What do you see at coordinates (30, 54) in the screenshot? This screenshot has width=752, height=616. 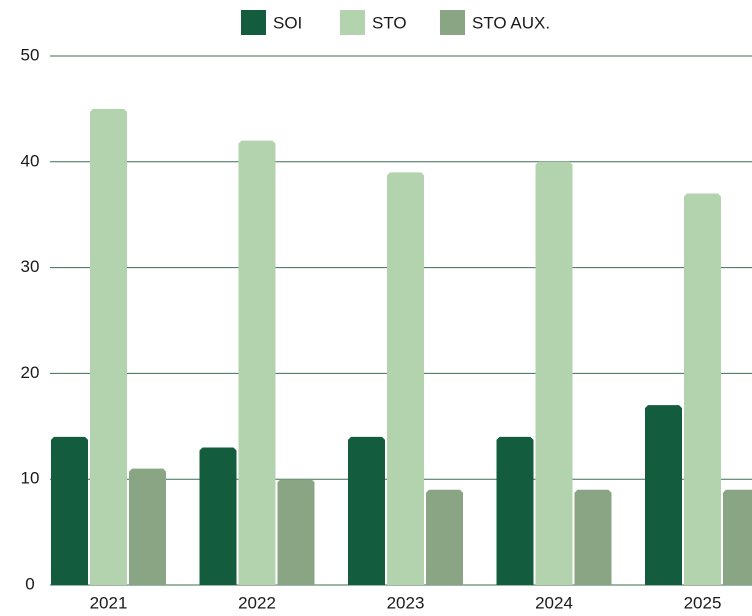 I see `y-tick-label: 50` at bounding box center [30, 54].